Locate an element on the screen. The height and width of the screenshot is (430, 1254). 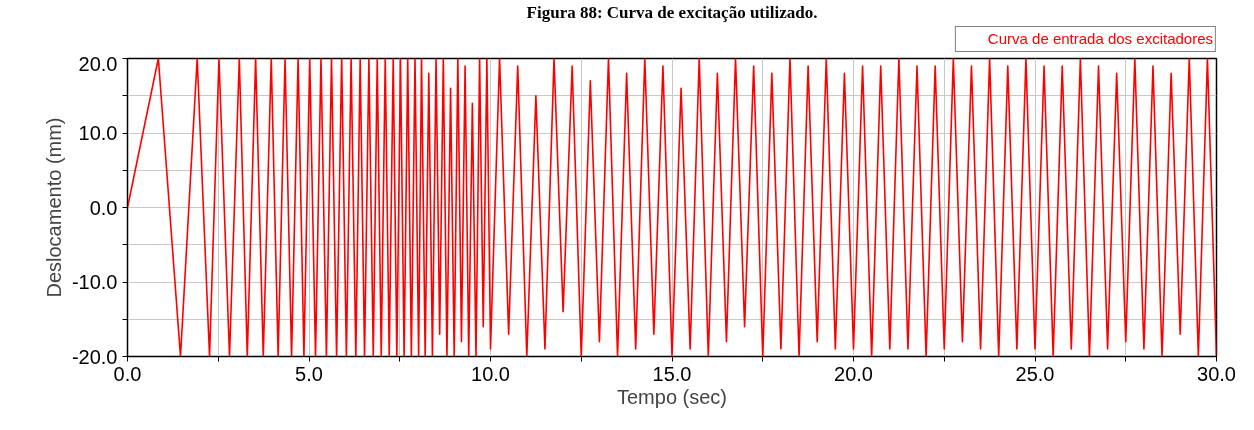
x-tick-label: 25.0 is located at coordinates (1035, 373).